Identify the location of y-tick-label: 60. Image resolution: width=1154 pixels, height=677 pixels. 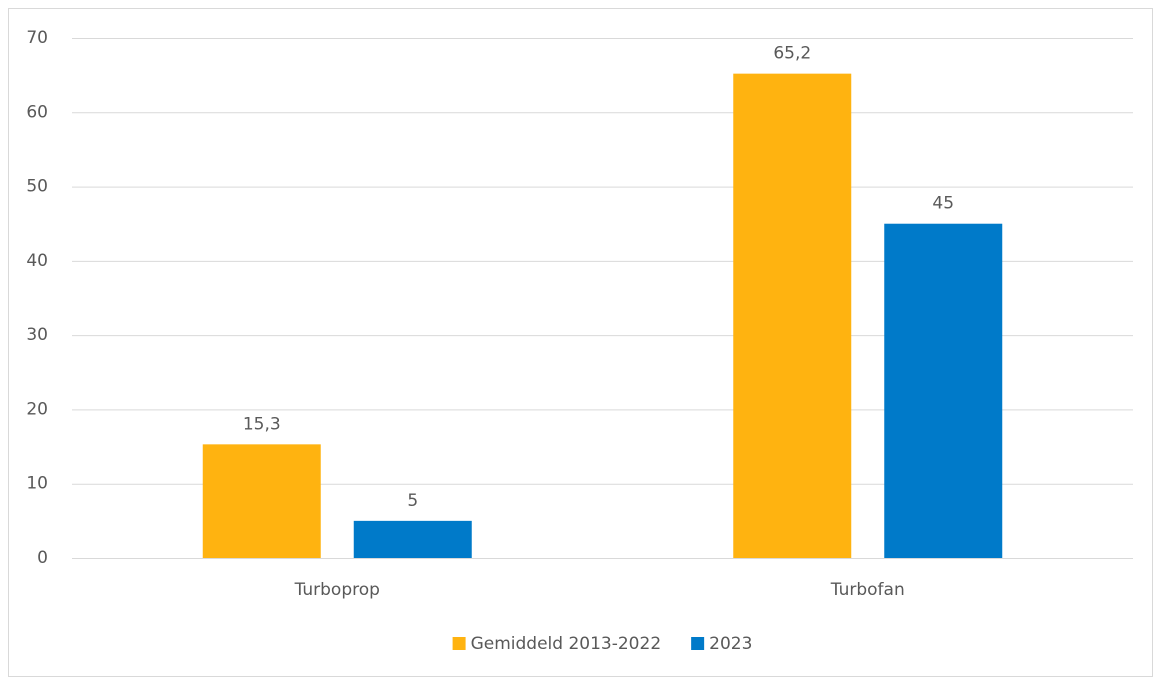
(37, 112).